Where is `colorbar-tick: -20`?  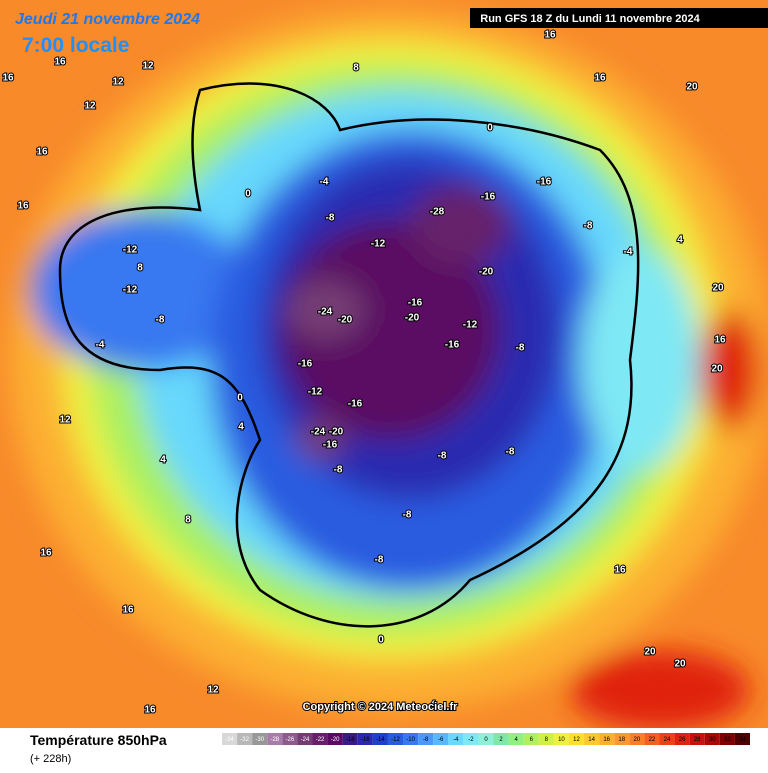 colorbar-tick: -20 is located at coordinates (335, 740).